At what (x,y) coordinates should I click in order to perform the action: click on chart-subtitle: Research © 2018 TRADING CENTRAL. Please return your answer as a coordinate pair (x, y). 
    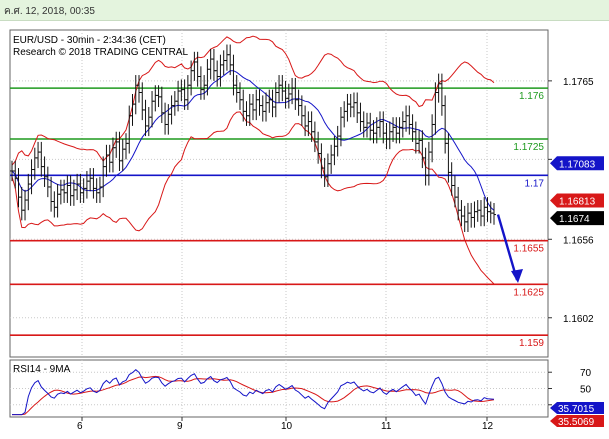
    Looking at the image, I should click on (100, 52).